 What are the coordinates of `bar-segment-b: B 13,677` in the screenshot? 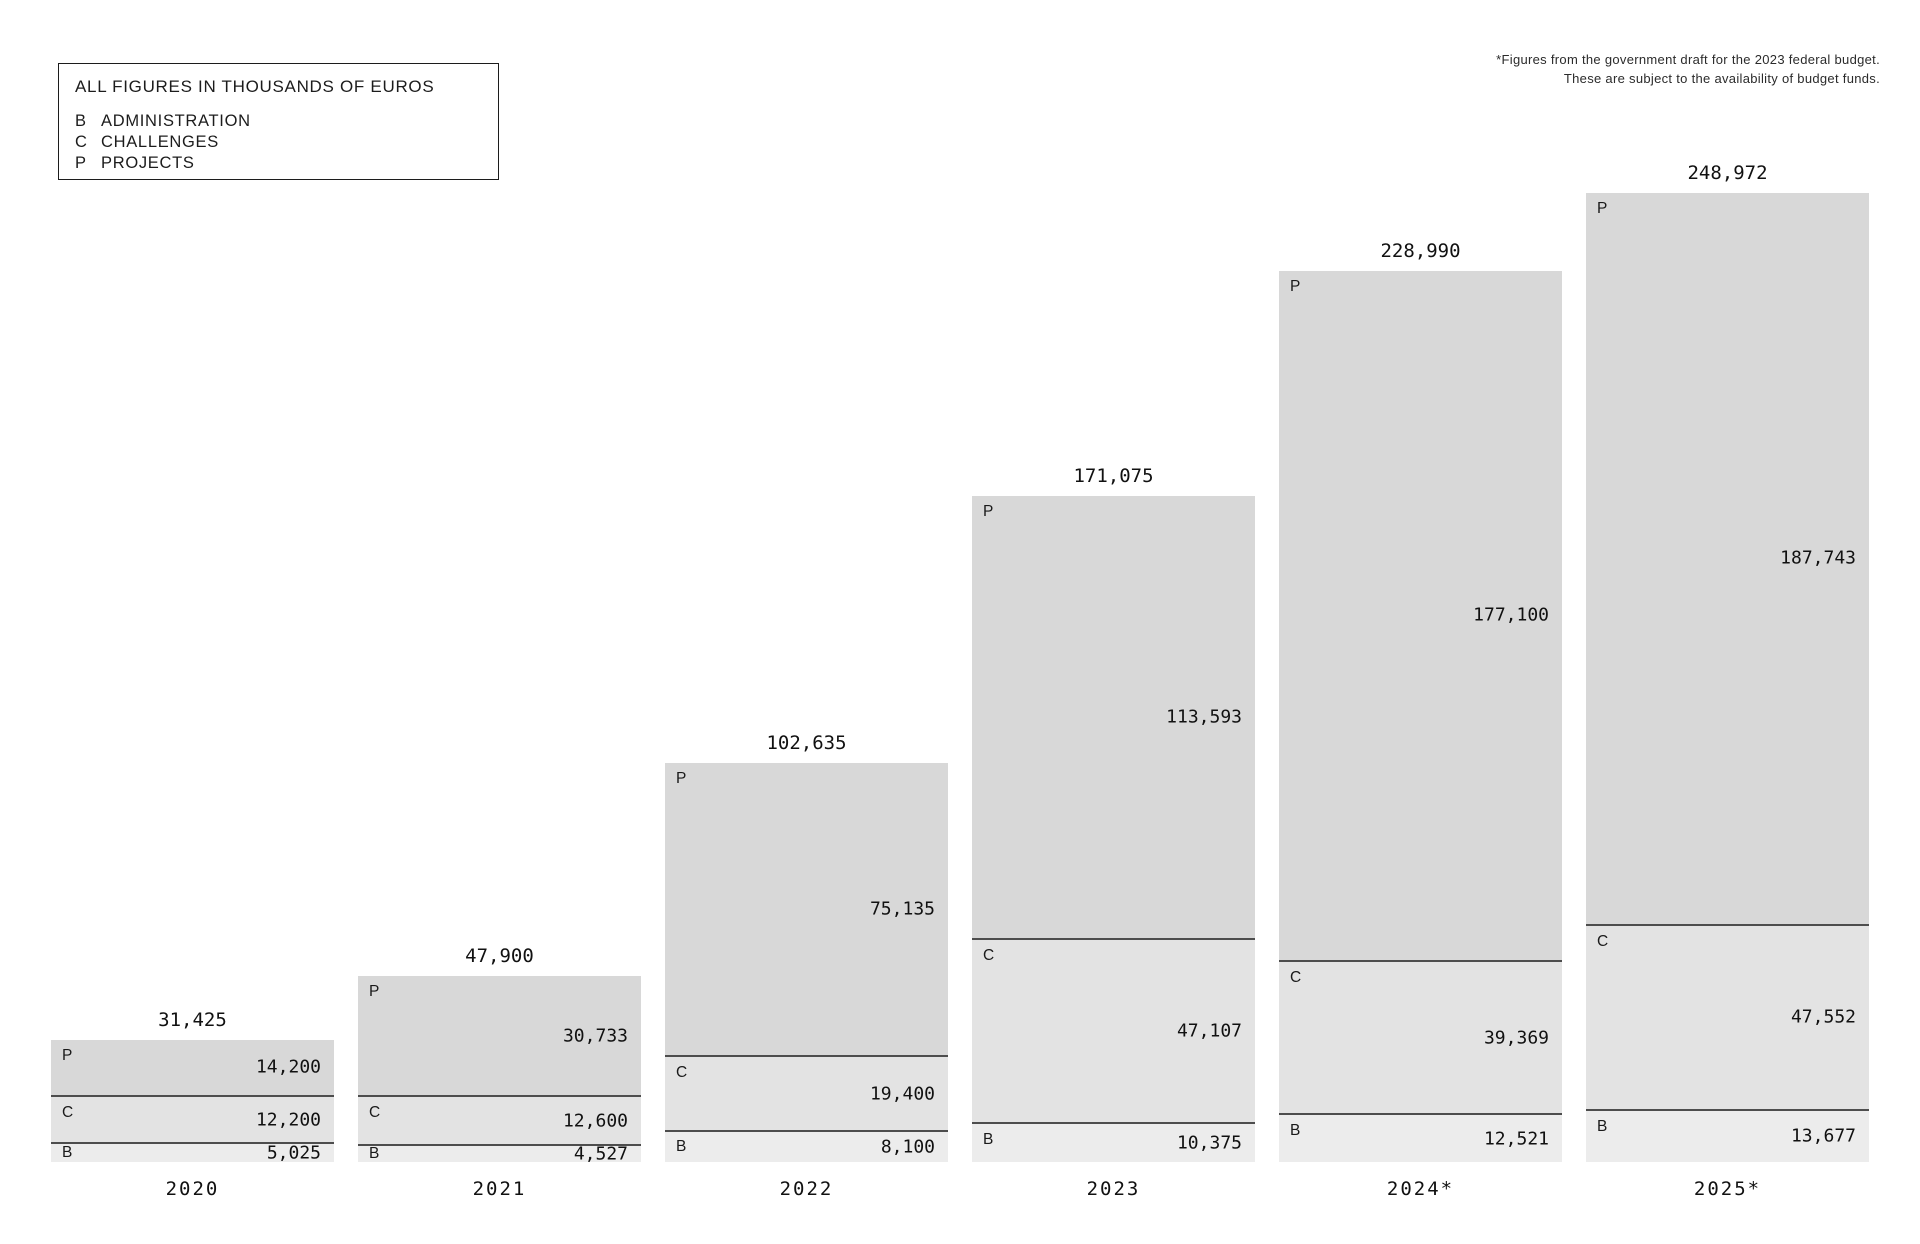 It's located at (1727, 1135).